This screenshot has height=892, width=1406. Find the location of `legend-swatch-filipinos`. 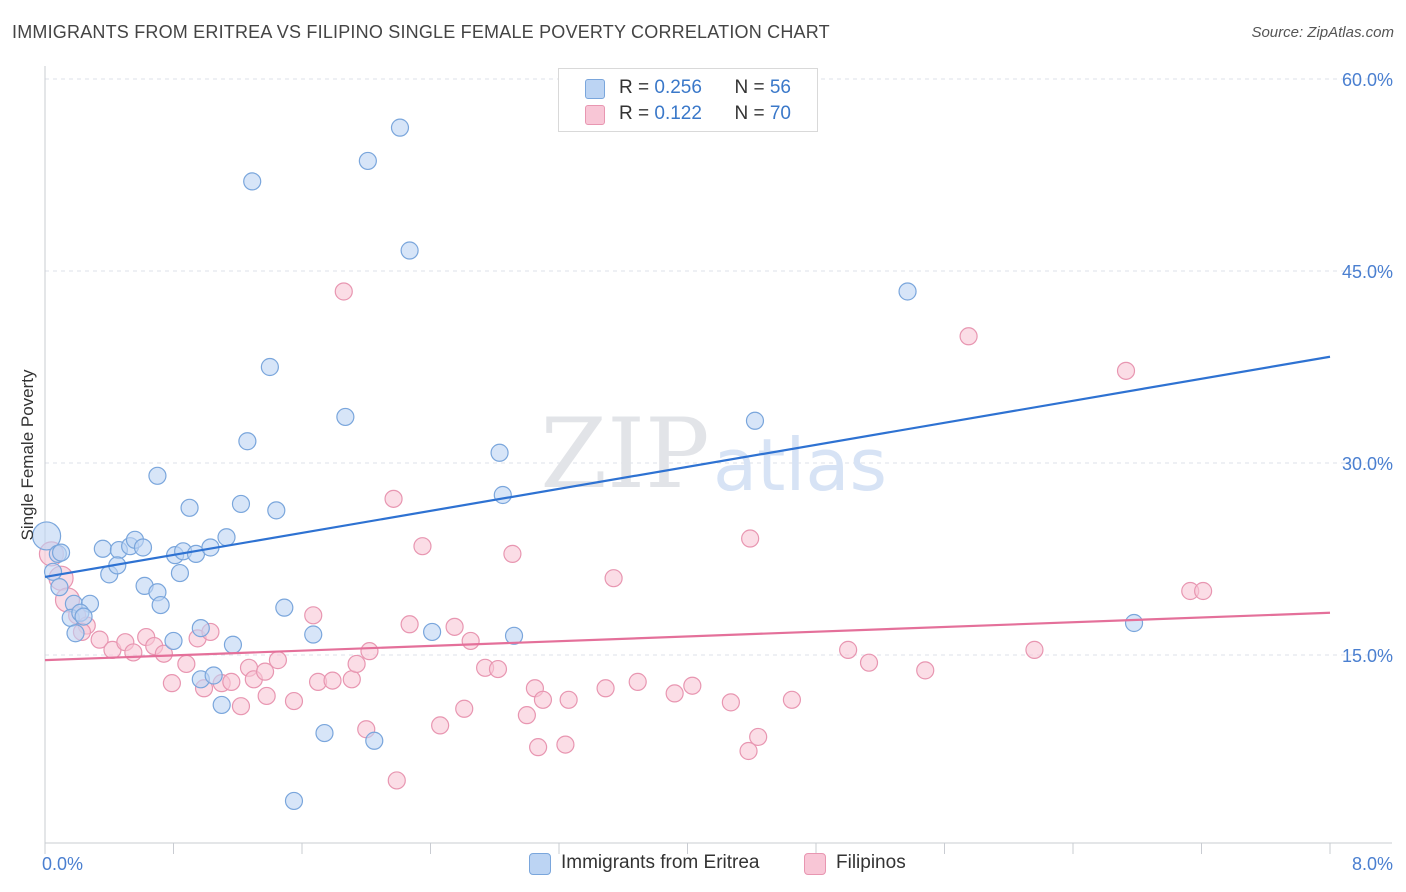

legend-swatch-filipinos is located at coordinates (595, 115).